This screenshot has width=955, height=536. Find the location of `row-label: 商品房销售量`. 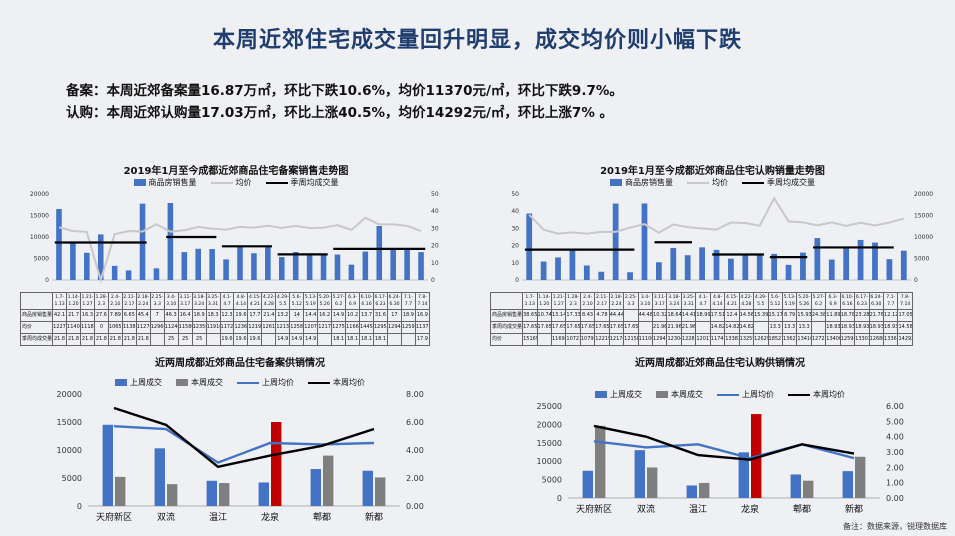

row-label: 商品房销售量 is located at coordinates (36, 315).